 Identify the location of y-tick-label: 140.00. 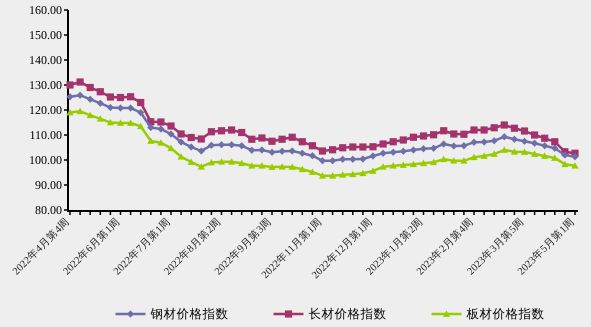
(45, 60).